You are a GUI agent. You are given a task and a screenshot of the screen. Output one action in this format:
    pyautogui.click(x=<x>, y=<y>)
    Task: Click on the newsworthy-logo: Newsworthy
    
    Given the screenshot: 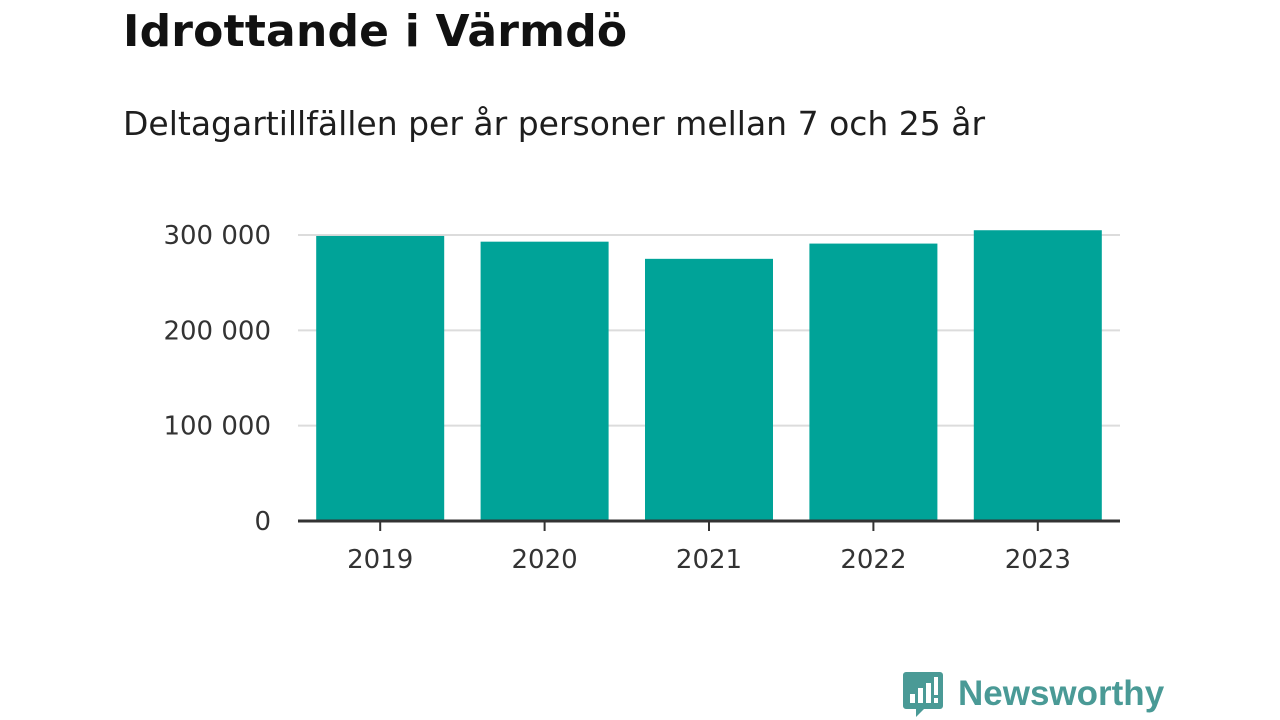 What is the action you would take?
    pyautogui.click(x=1033, y=694)
    